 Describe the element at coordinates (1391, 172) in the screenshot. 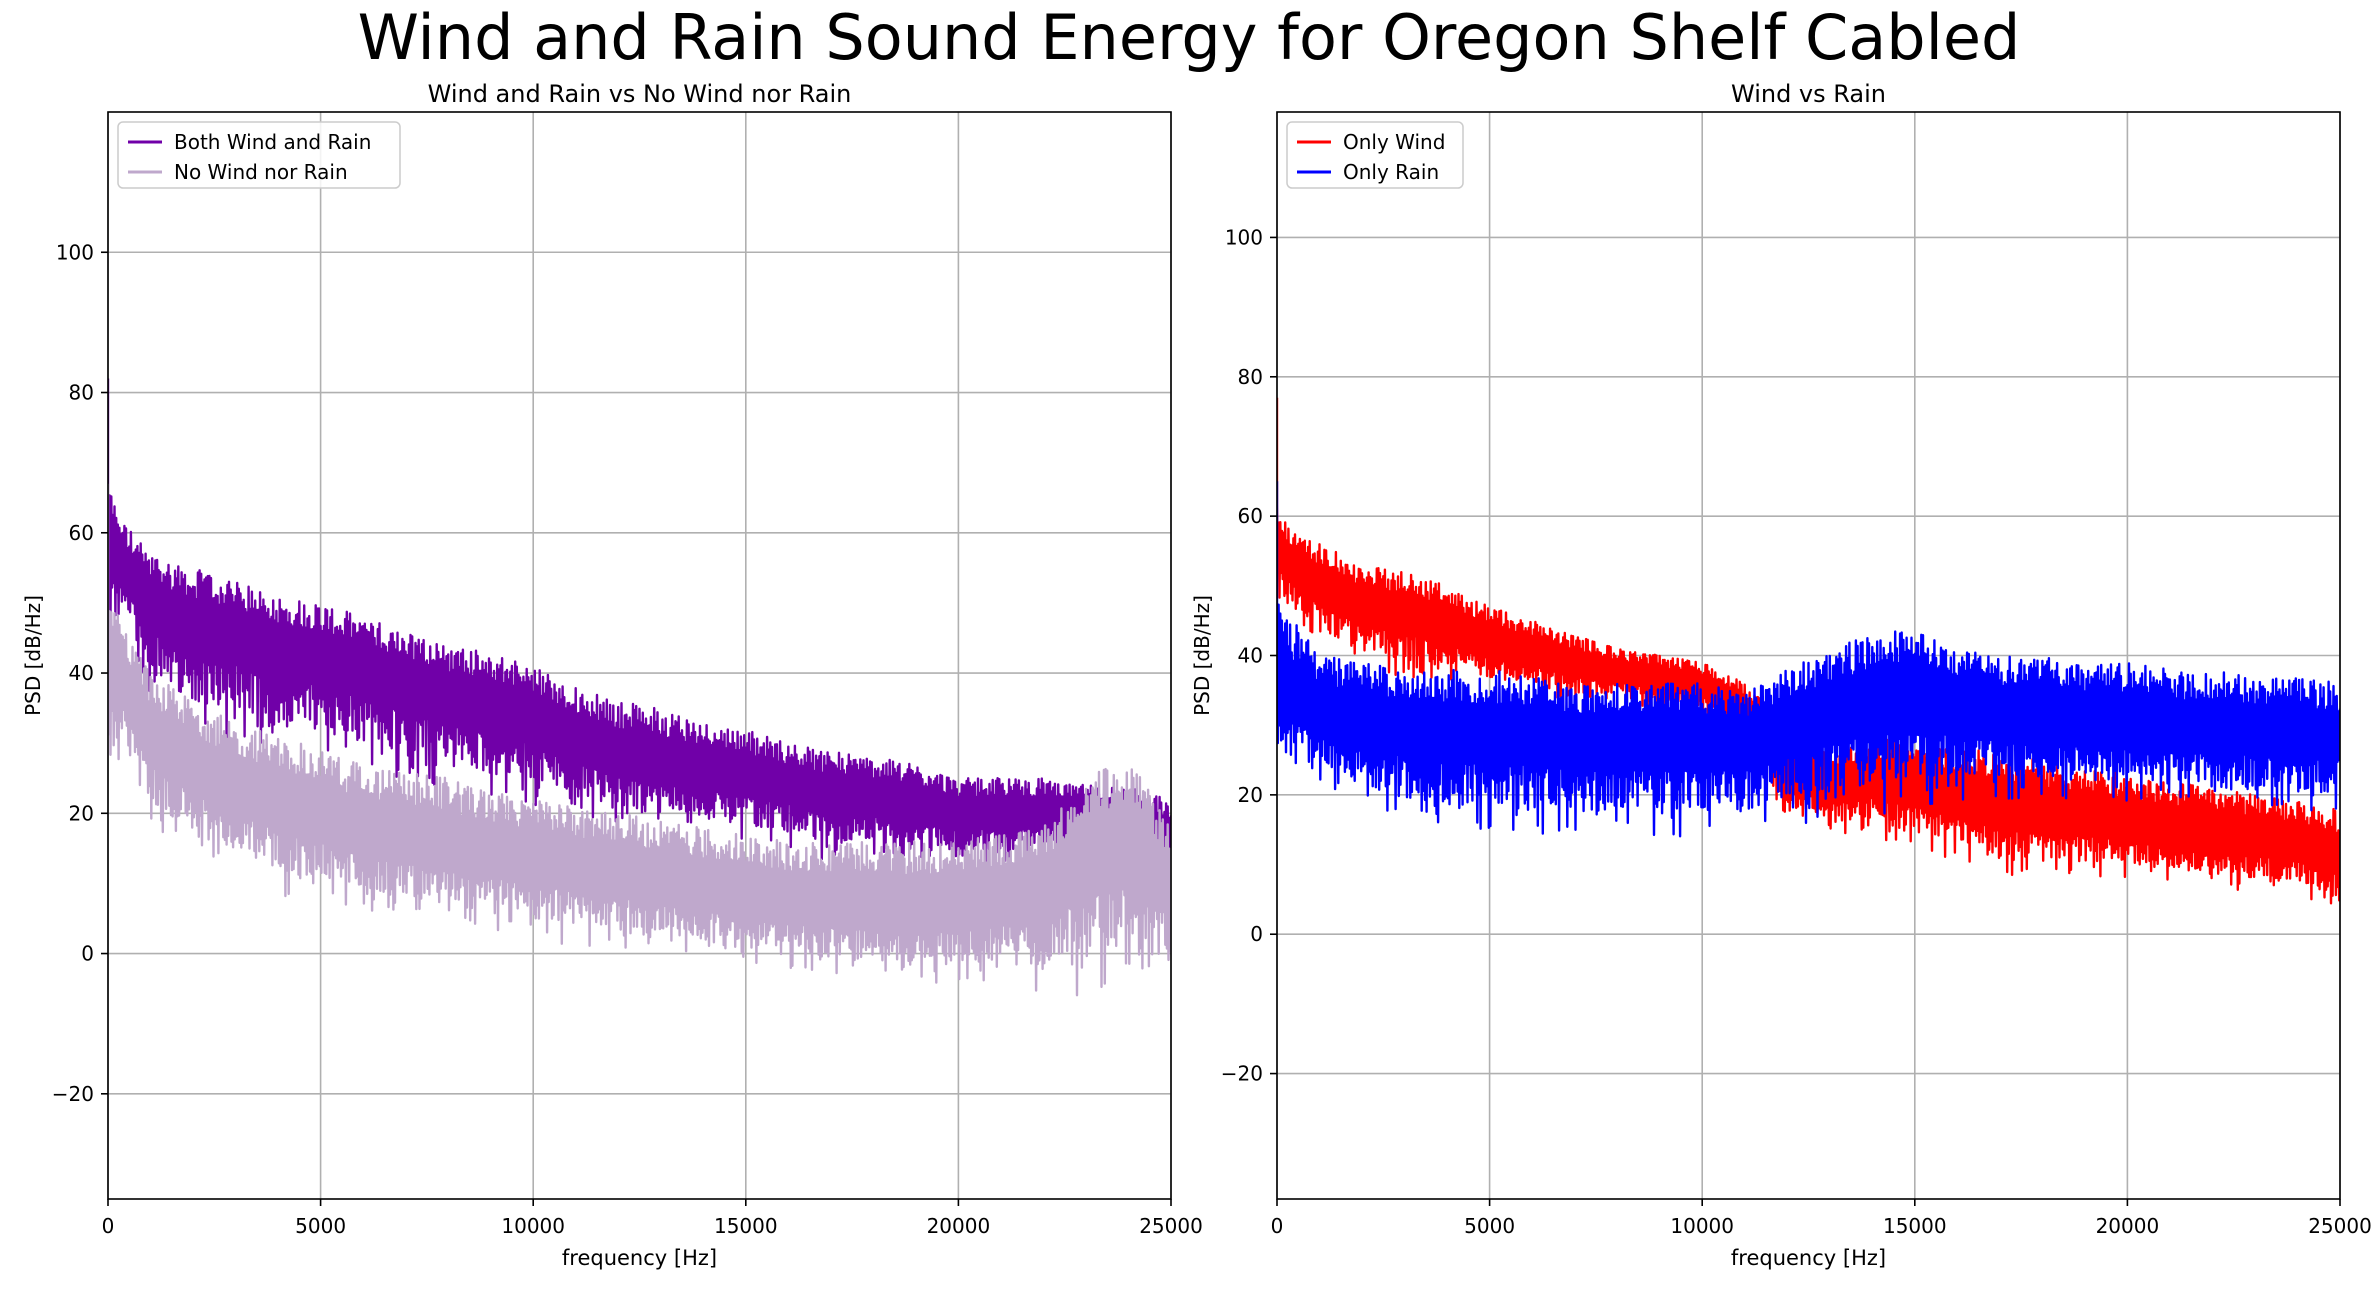

I see `legend-label-1: Only Rain` at that location.